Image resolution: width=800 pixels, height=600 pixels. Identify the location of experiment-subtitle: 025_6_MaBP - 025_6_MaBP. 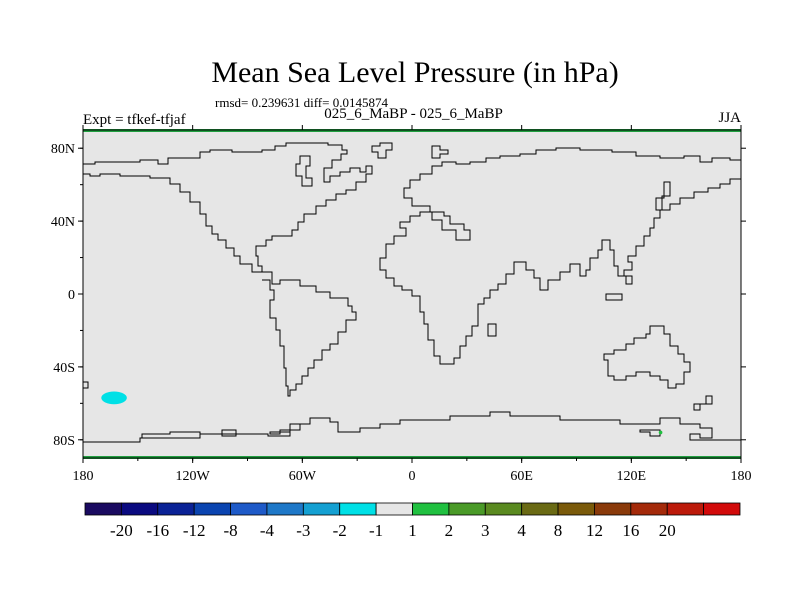
(413, 114).